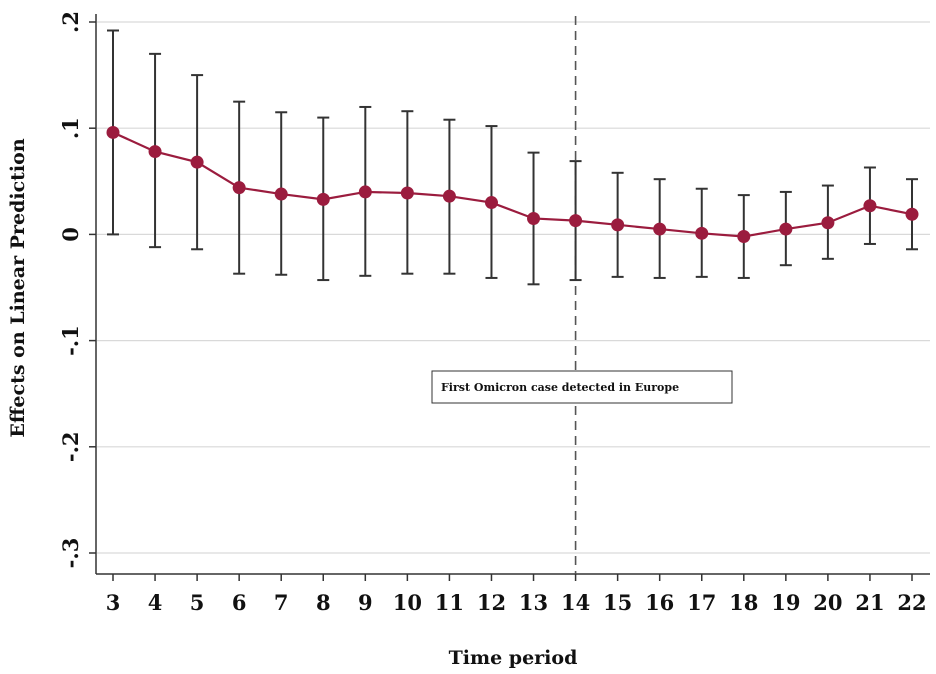  Describe the element at coordinates (911, 602) in the screenshot. I see `x-tick-label: 22` at that location.